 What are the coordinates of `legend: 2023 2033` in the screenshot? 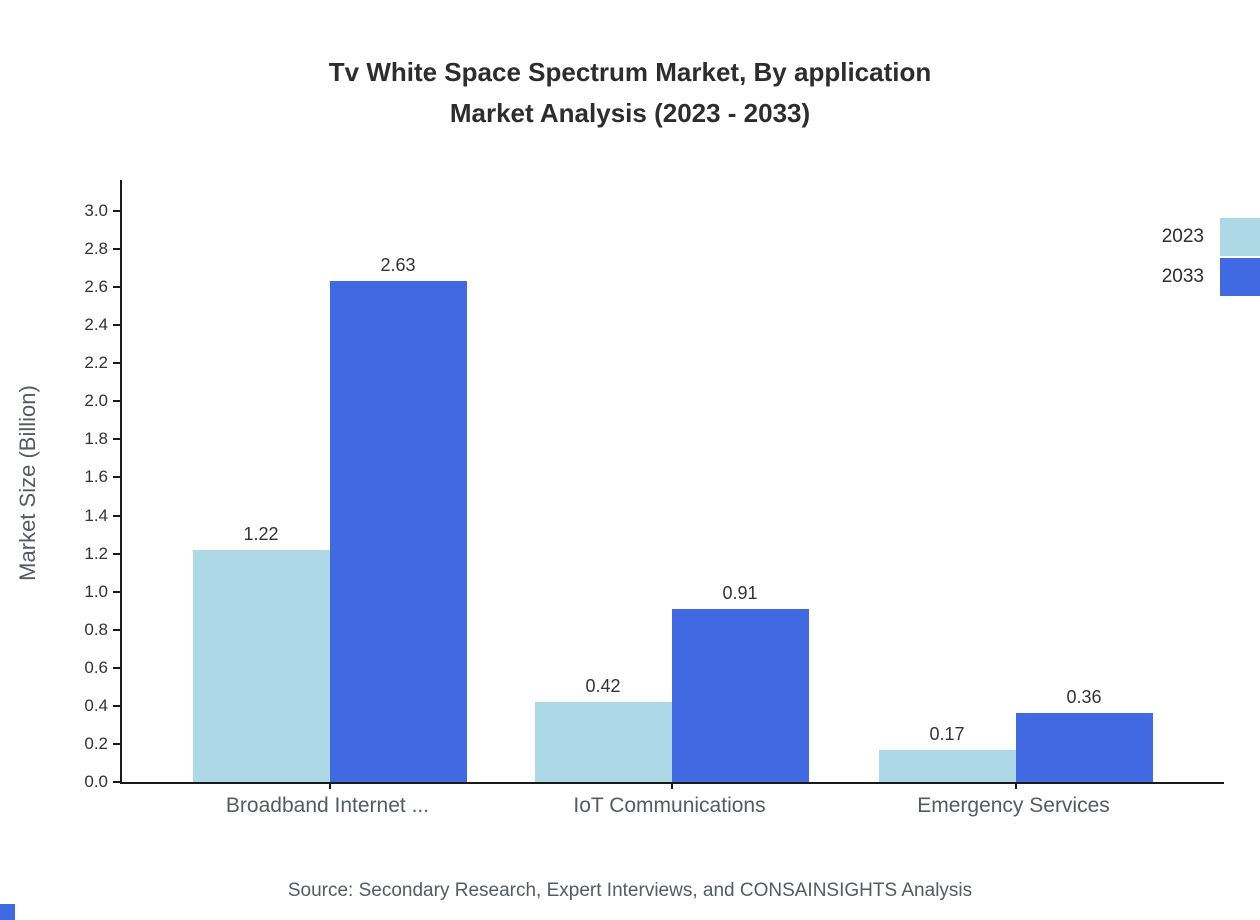 It's located at (1211, 258).